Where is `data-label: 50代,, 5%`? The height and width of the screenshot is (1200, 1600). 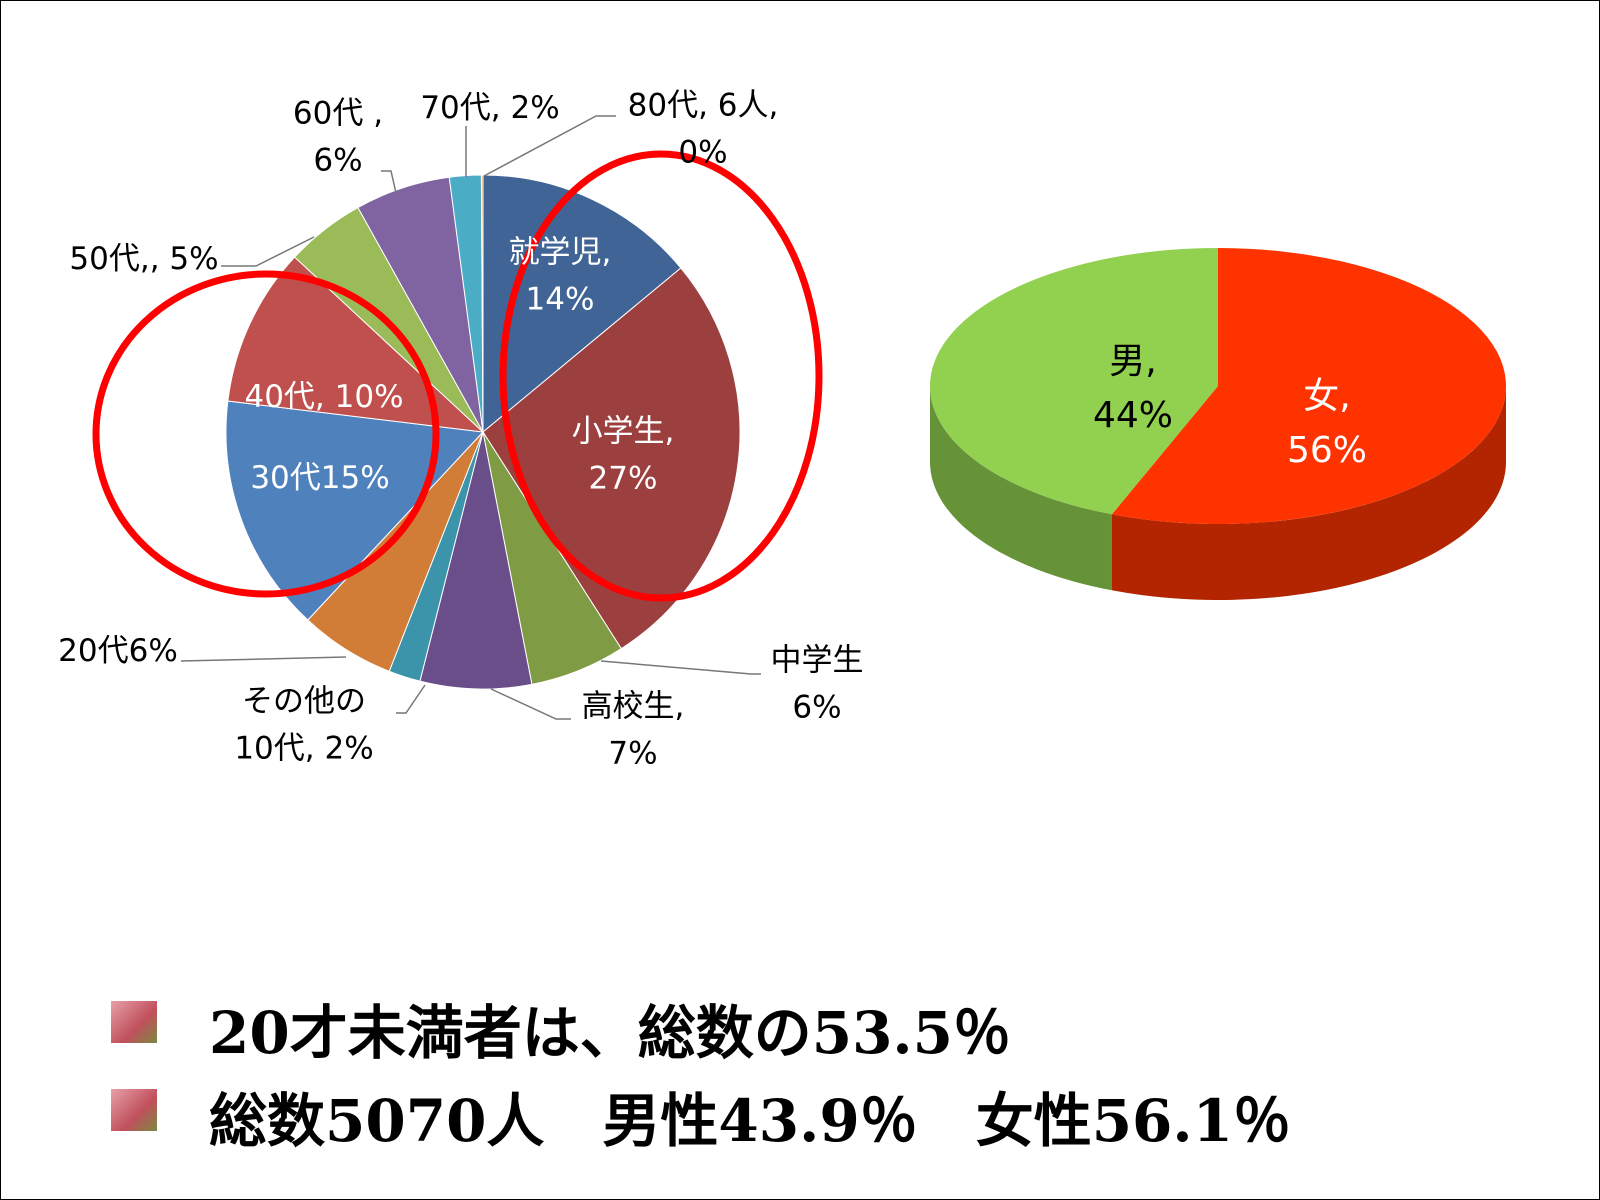
data-label: 50代,, 5% is located at coordinates (144, 258).